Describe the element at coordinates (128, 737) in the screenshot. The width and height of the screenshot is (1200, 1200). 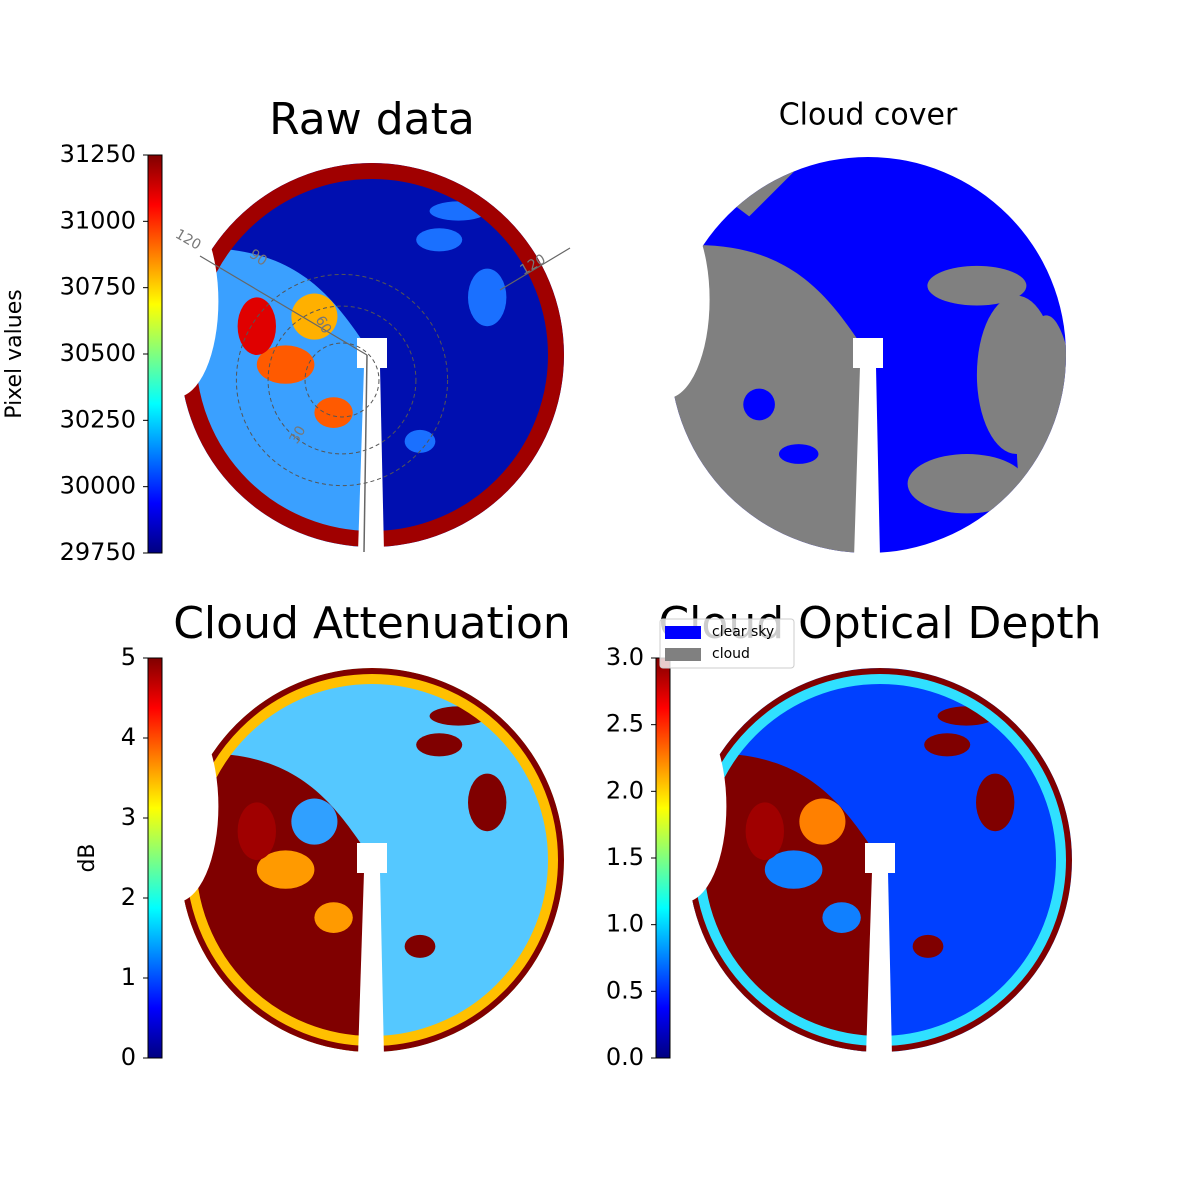
I see `colorbar-tick-label: 4` at that location.